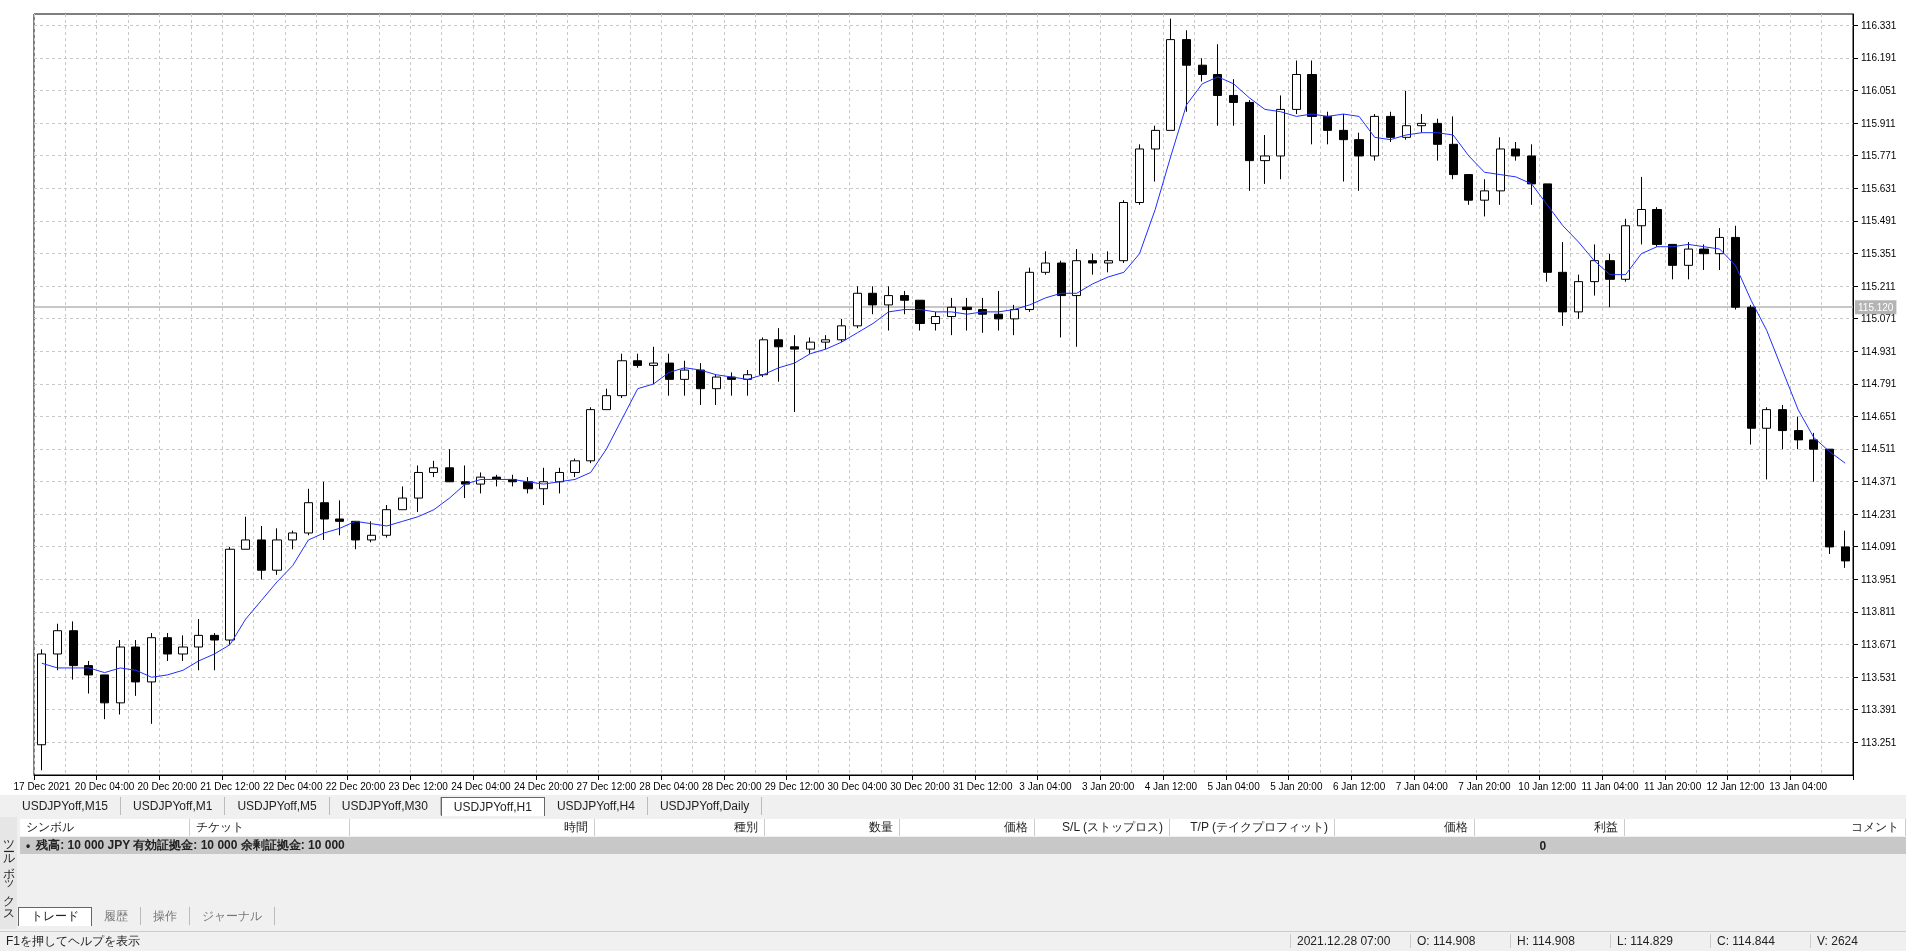  What do you see at coordinates (1760, 941) in the screenshot?
I see `text: C: 114.844` at bounding box center [1760, 941].